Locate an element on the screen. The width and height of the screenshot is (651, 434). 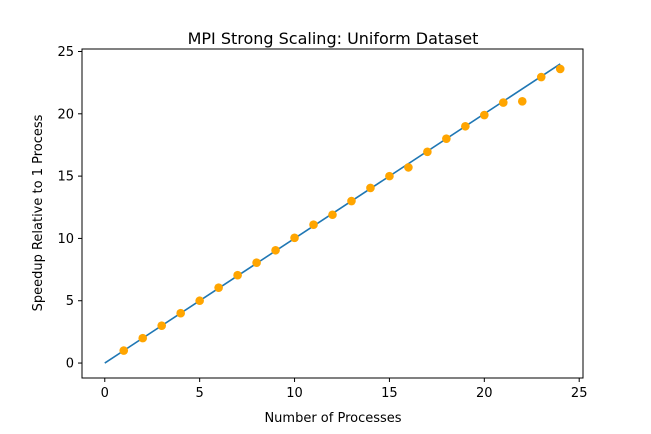
x-axis-ticks: 0 5 10 15 20 25 is located at coordinates (344, 389).